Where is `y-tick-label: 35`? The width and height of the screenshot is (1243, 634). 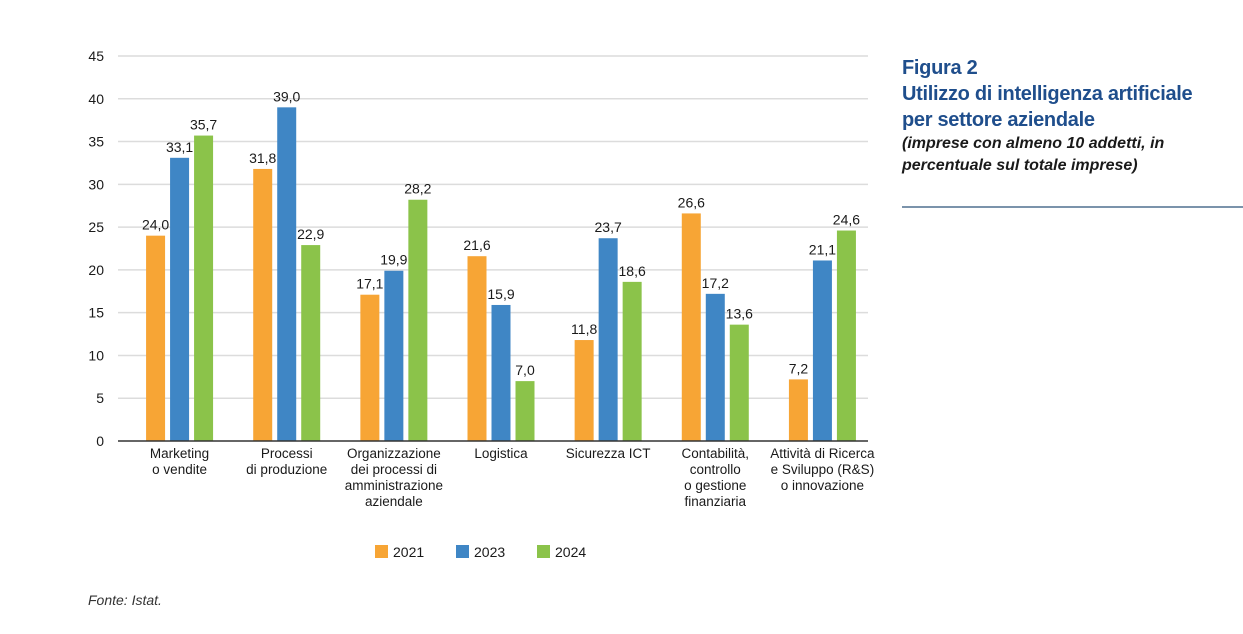
y-tick-label: 35 is located at coordinates (96, 142).